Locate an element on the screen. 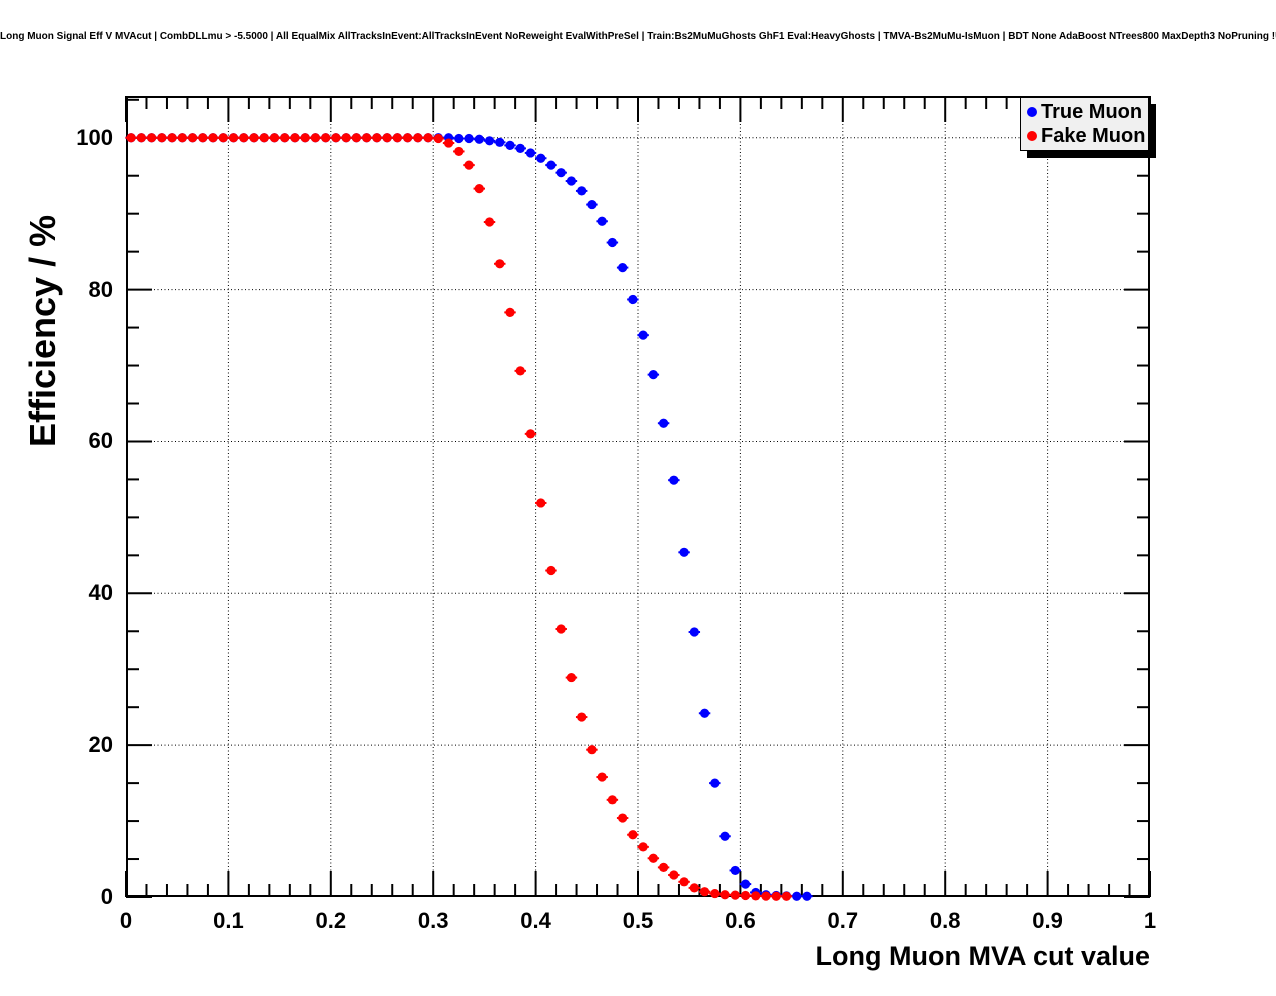 This screenshot has height=996, width=1276. legend: True Muon Fake Muon is located at coordinates (1084, 124).